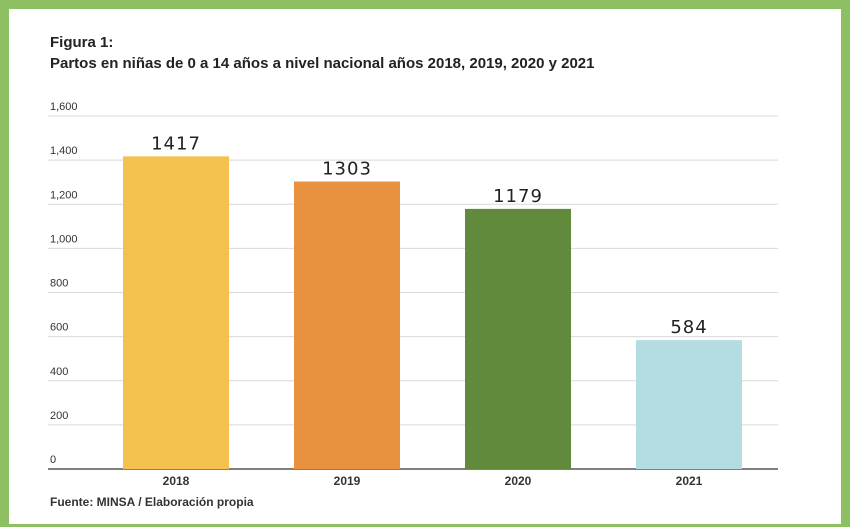  Describe the element at coordinates (347, 169) in the screenshot. I see `data-label-2019: 1303` at that location.